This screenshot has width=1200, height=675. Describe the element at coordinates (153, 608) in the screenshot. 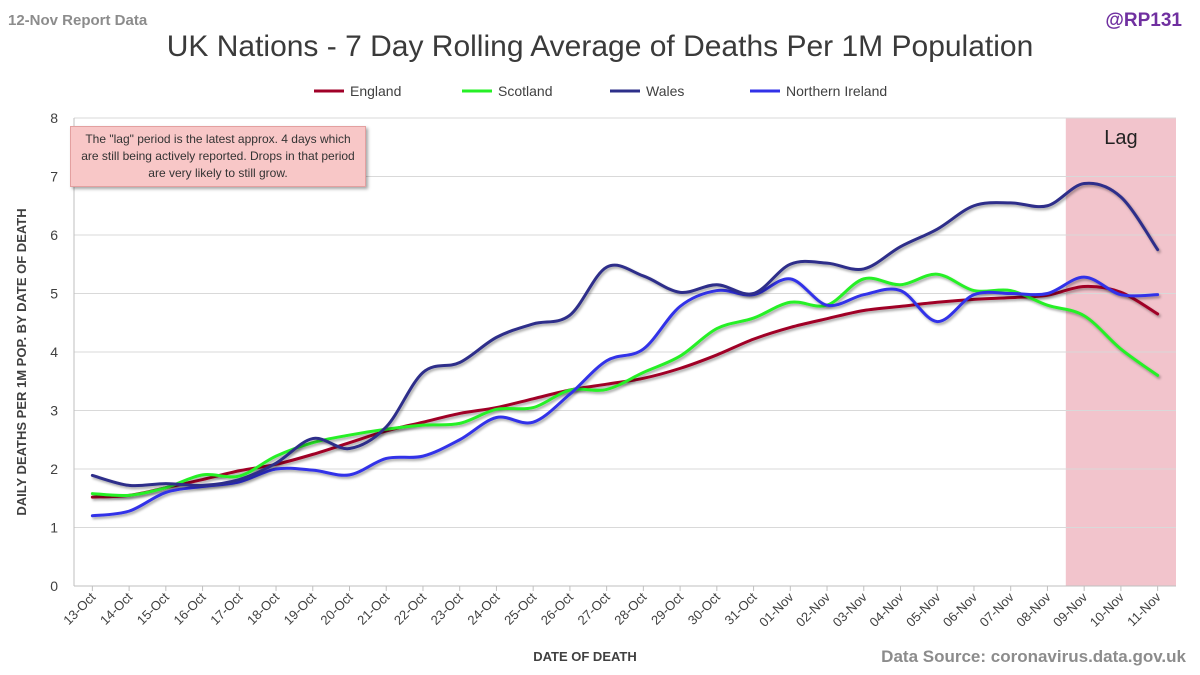

I see `x-tick-label: 15-Oct` at that location.